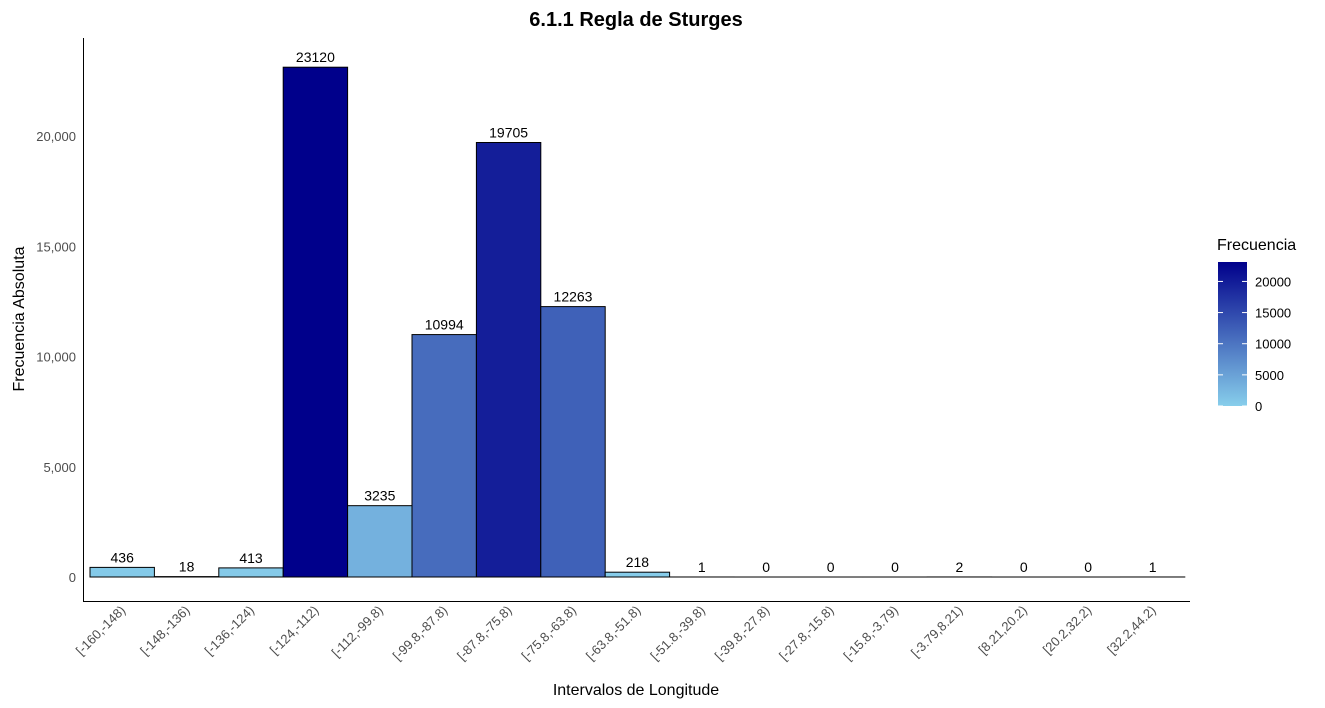 This screenshot has height=708, width=1325. Describe the element at coordinates (1256, 245) in the screenshot. I see `legend-title: Frecuencia` at that location.